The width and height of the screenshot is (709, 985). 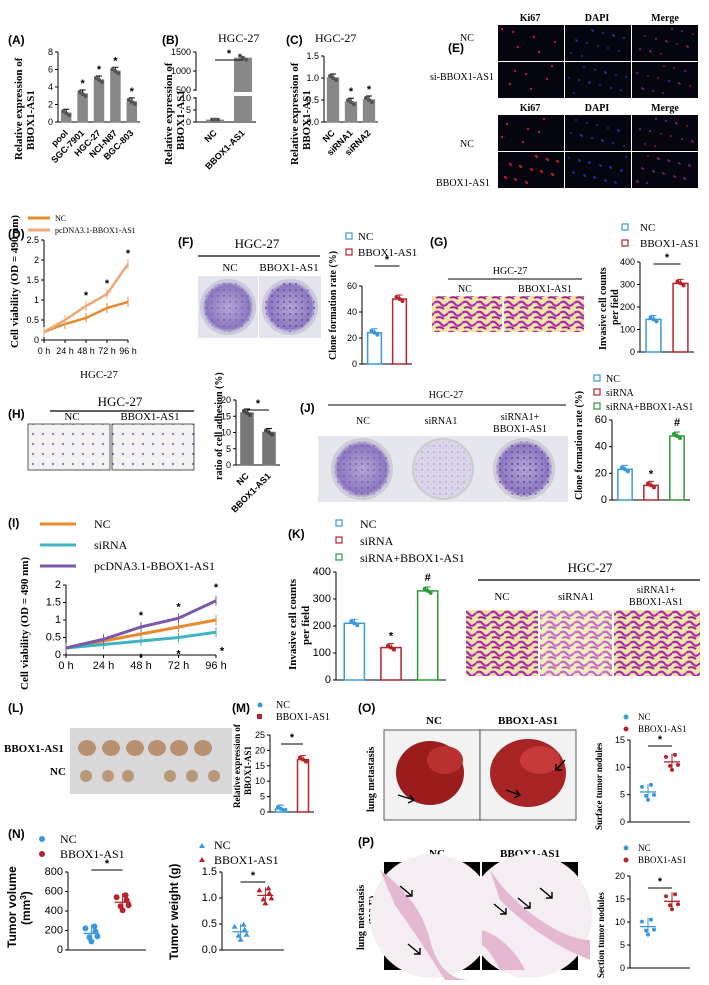 What do you see at coordinates (363, 421) in the screenshot?
I see `panel-j-col-nc: NC` at bounding box center [363, 421].